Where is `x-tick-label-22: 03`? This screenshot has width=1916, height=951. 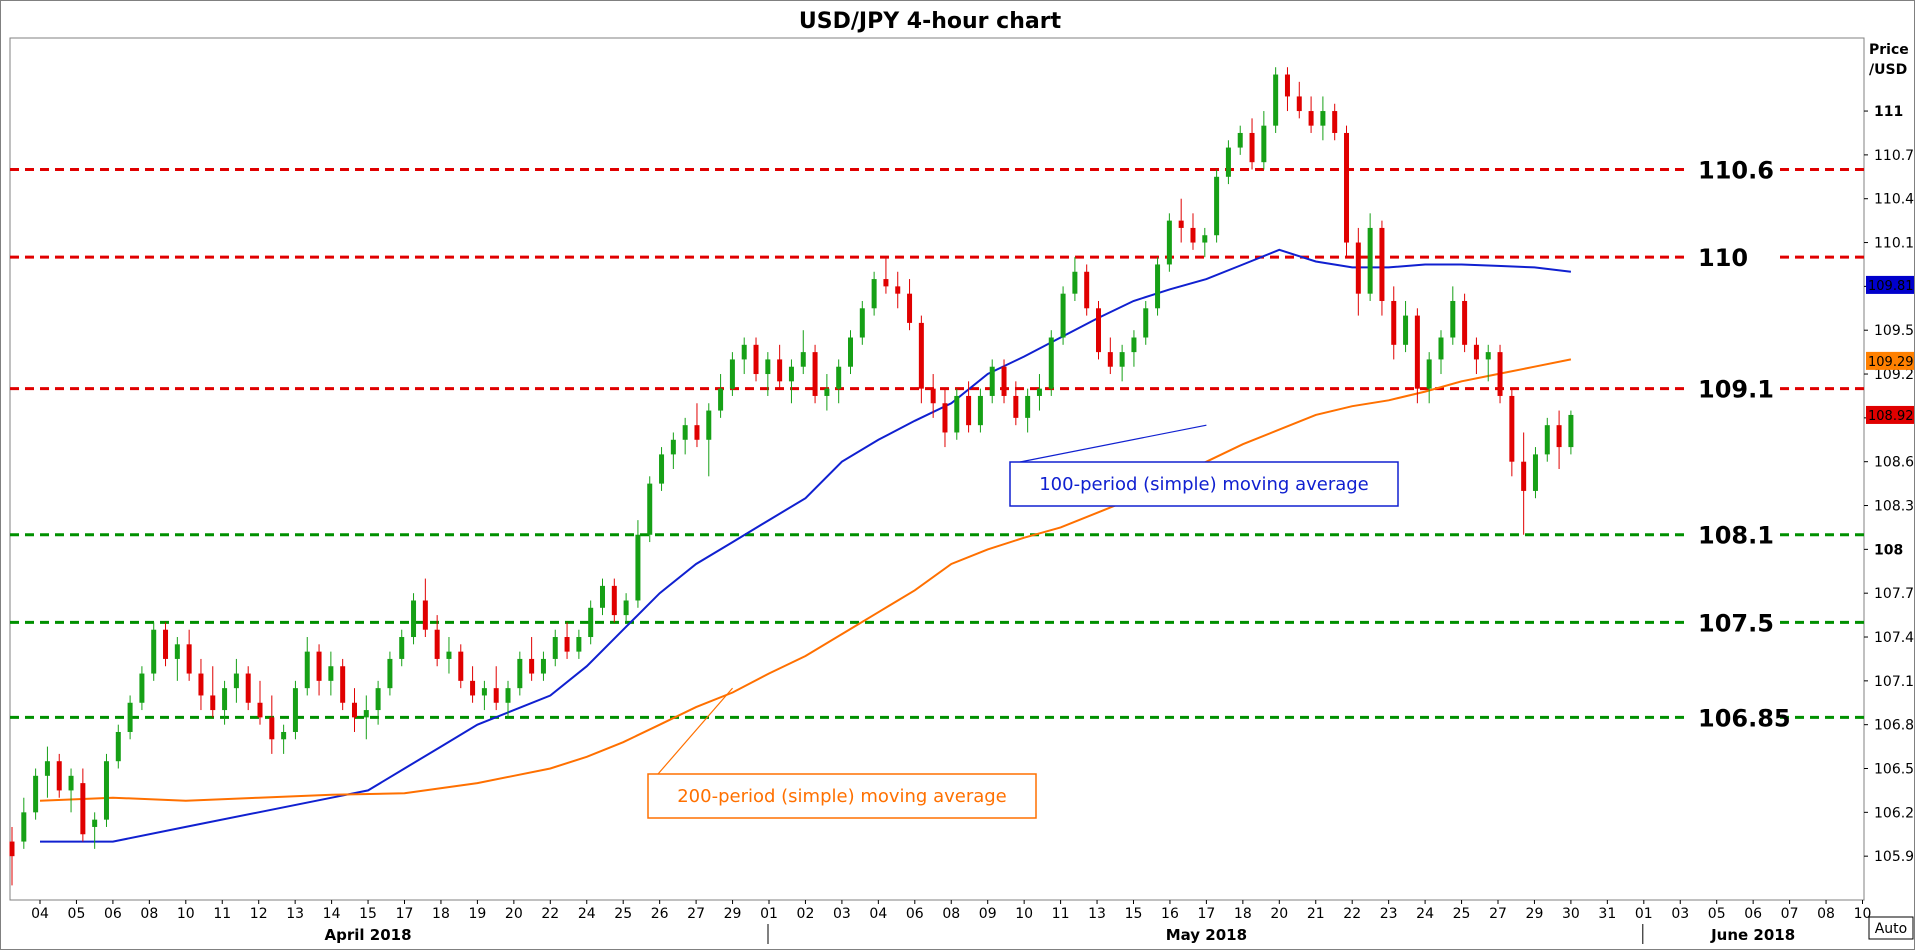 x-tick-label-22: 03 is located at coordinates (842, 914).